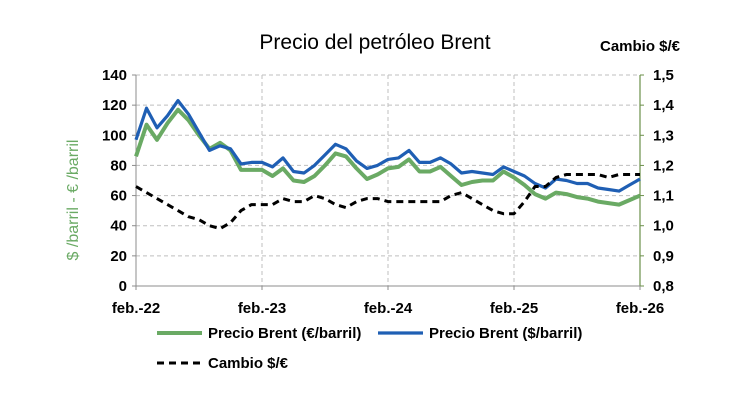  I want to click on y-tick-label: 100, so click(114, 135).